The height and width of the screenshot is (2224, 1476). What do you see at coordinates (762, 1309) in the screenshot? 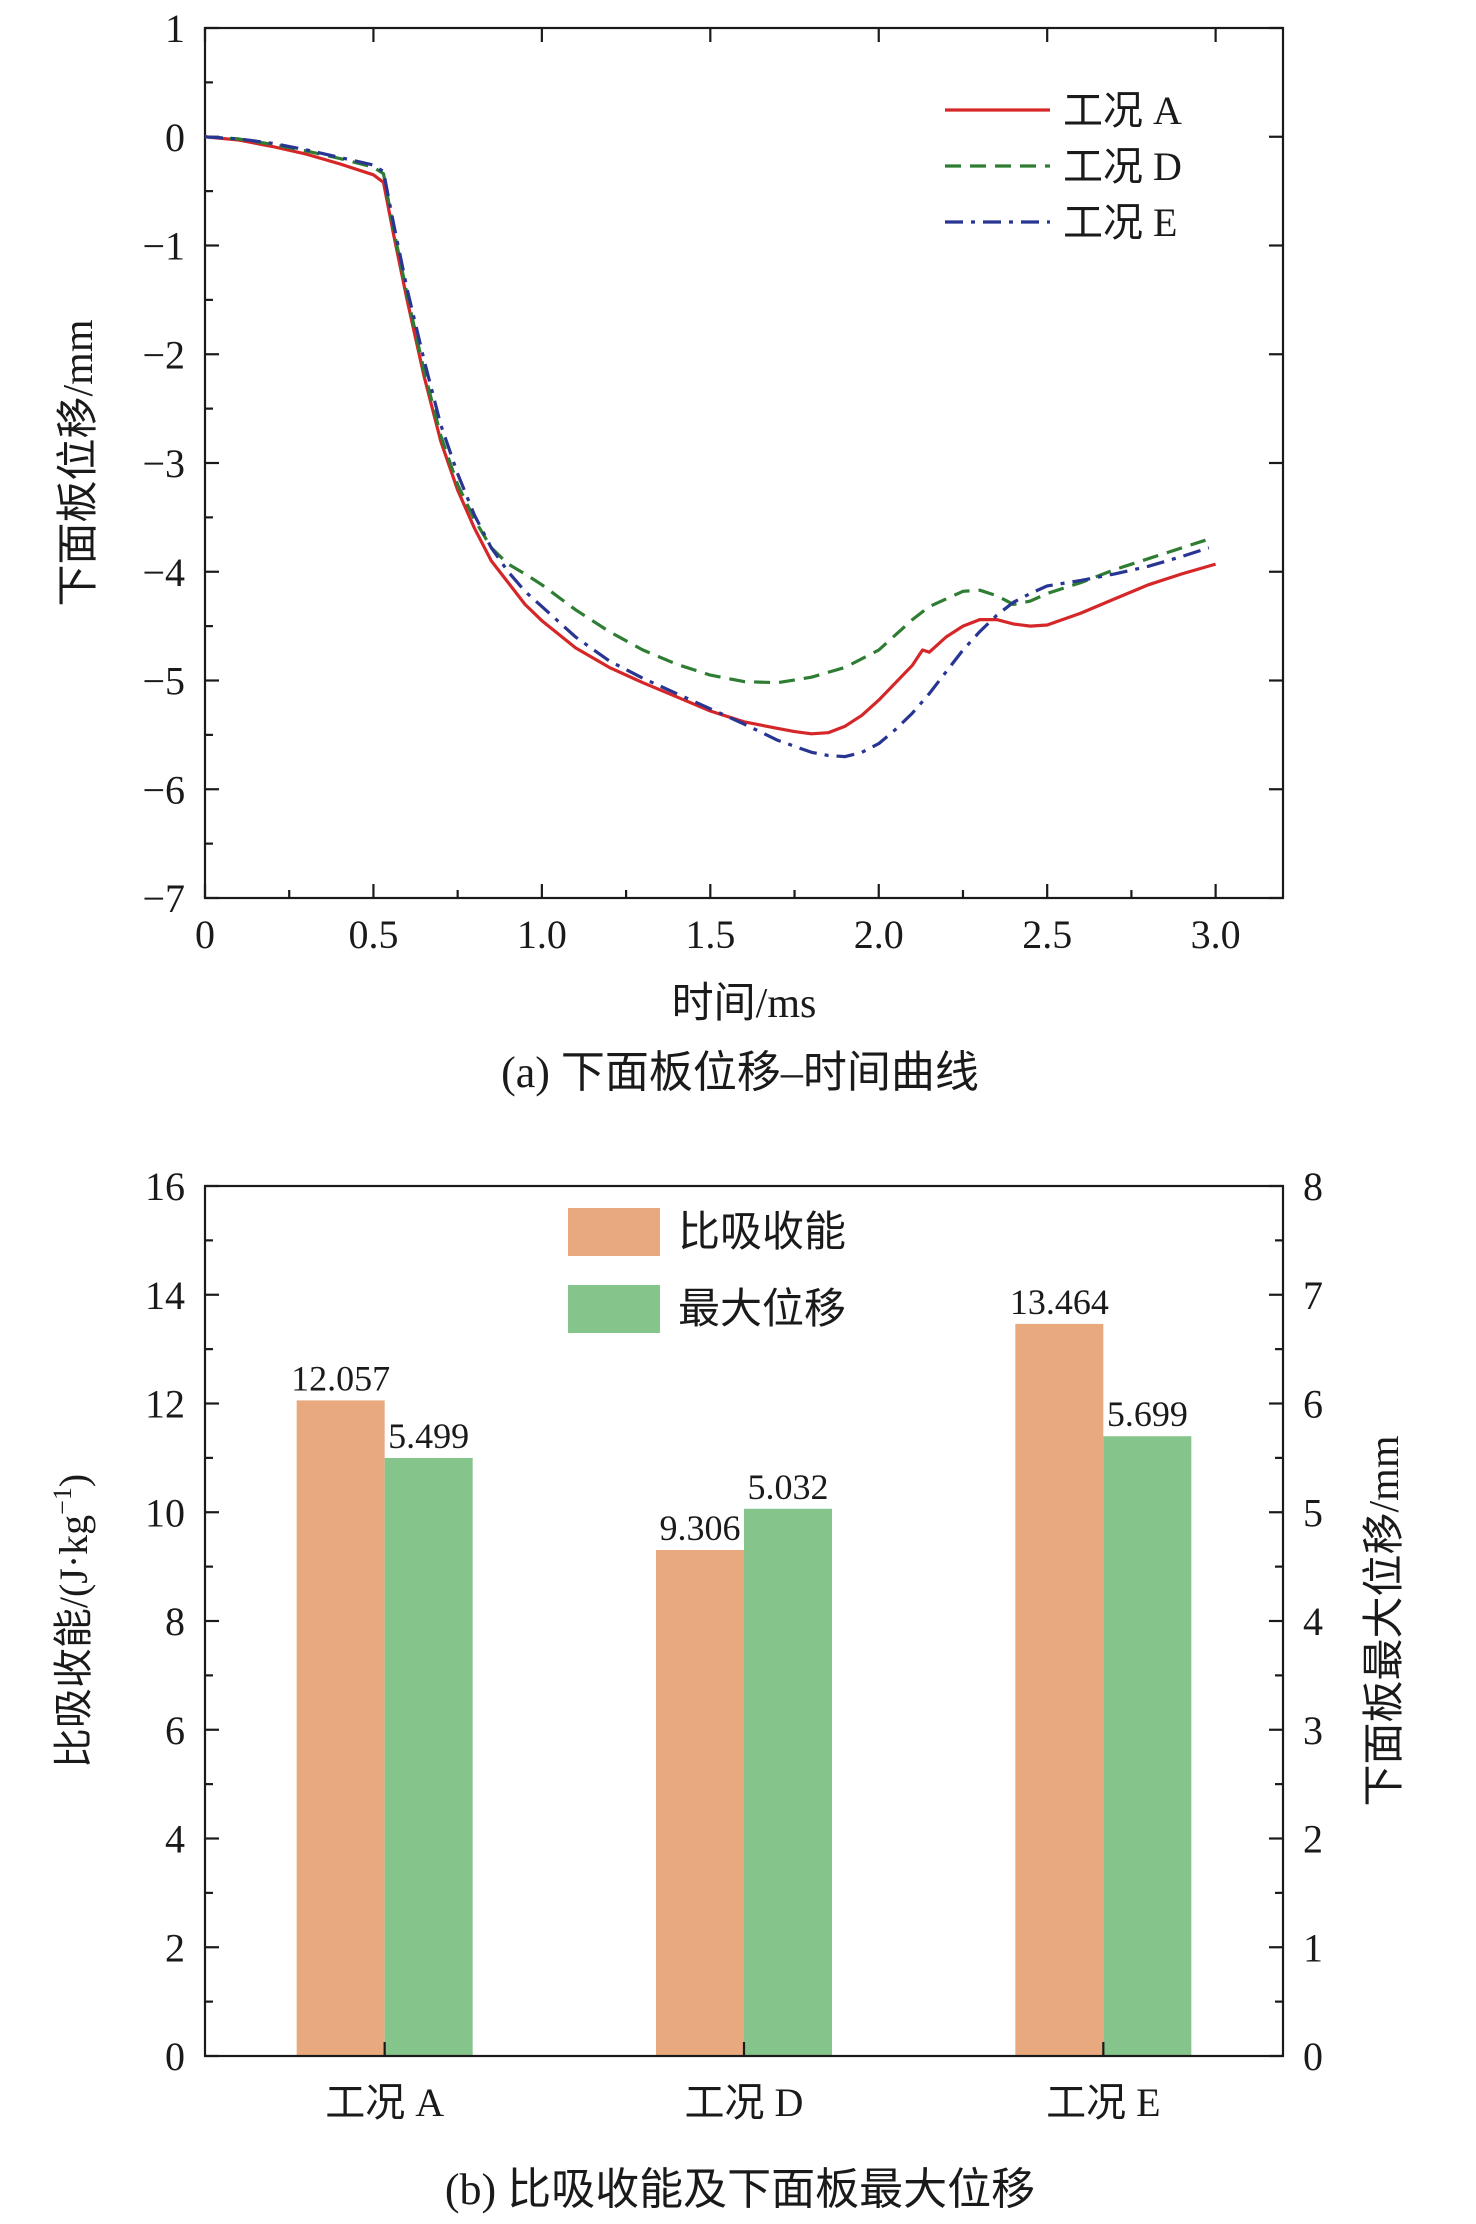
I see `legend-label: 最大位移` at bounding box center [762, 1309].